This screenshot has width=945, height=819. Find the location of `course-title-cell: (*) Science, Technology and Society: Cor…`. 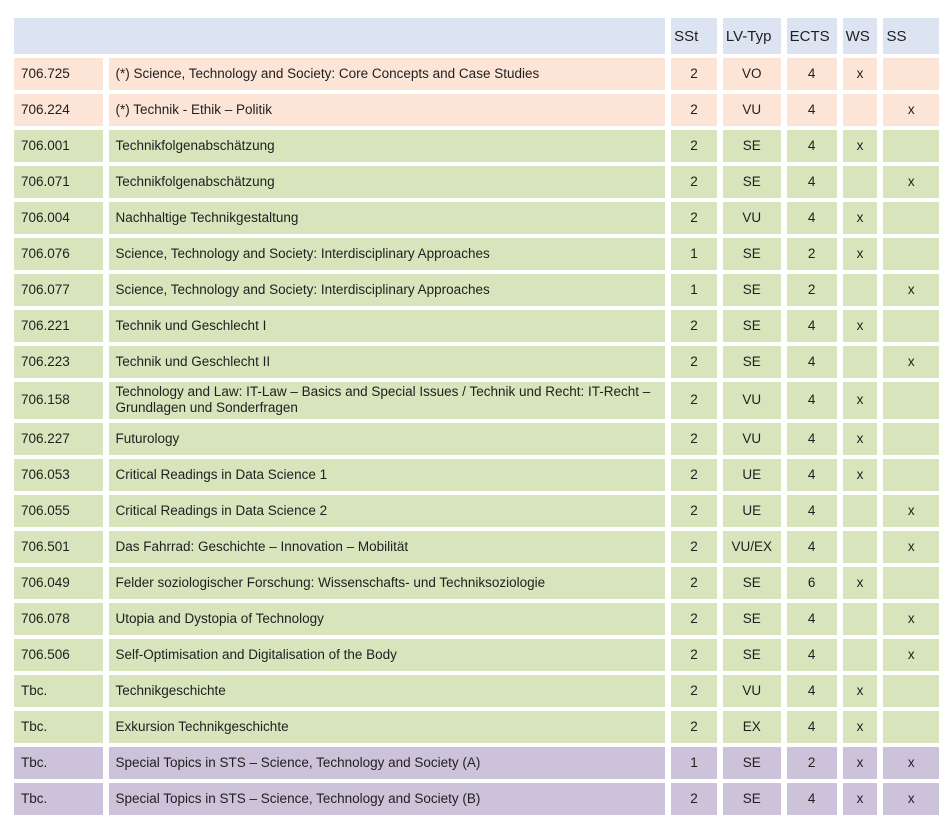

course-title-cell: (*) Science, Technology and Society: Cor… is located at coordinates (387, 74).